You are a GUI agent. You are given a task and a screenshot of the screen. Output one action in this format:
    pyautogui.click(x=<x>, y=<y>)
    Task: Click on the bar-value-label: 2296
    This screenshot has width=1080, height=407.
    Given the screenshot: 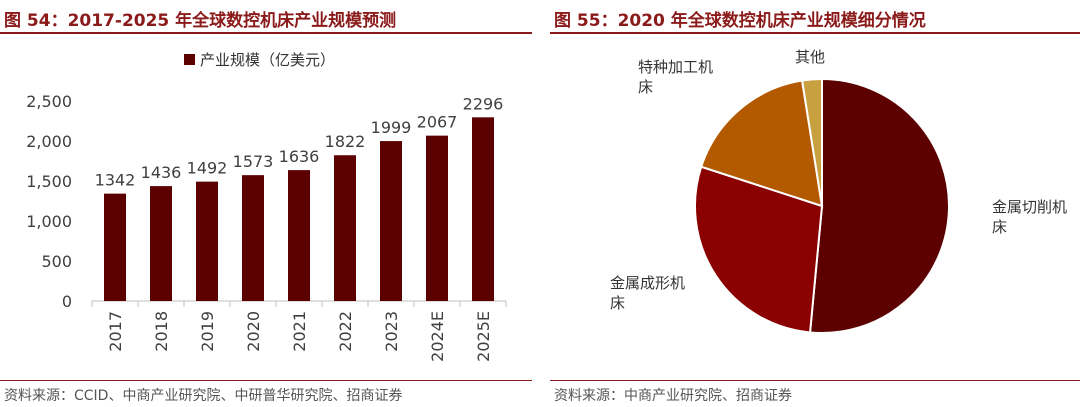 What is the action you would take?
    pyautogui.click(x=483, y=103)
    